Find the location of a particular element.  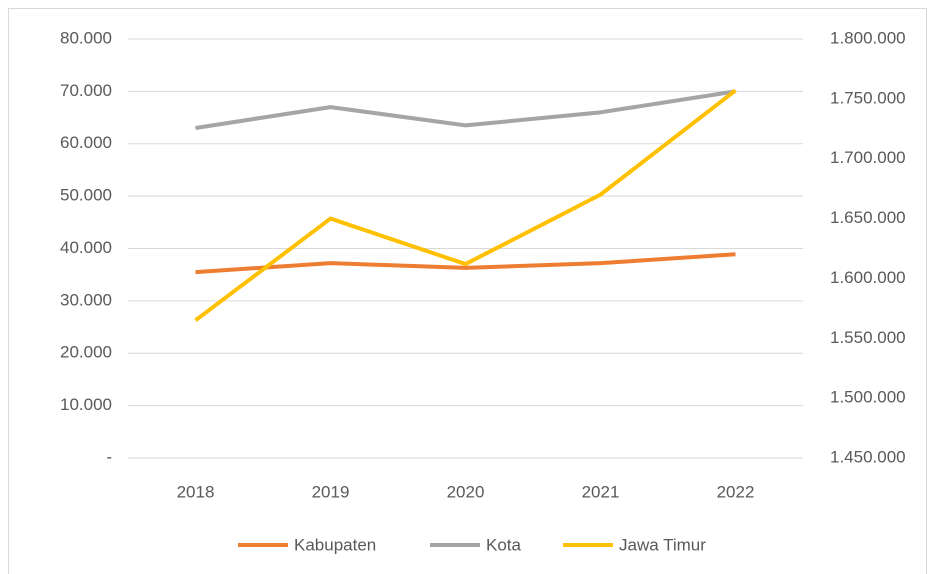

y-tick-label: 30.000 is located at coordinates (86, 299).